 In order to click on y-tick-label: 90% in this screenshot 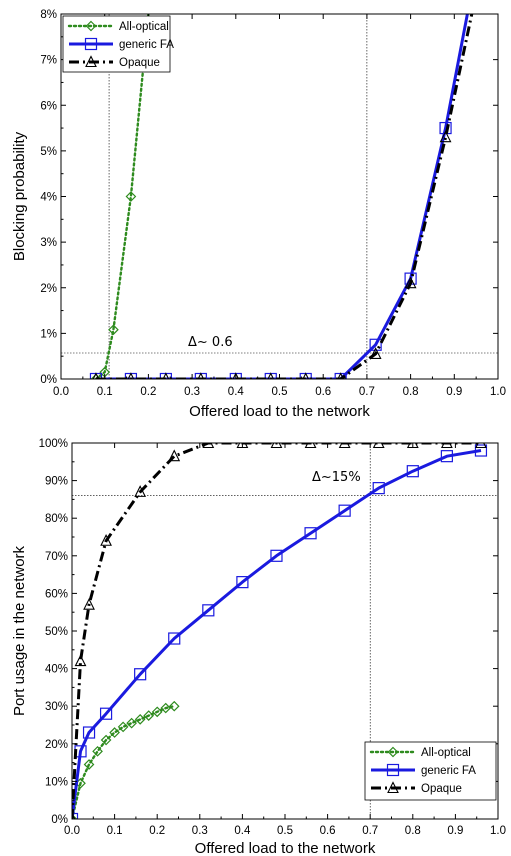, I will do `click(56, 482)`.